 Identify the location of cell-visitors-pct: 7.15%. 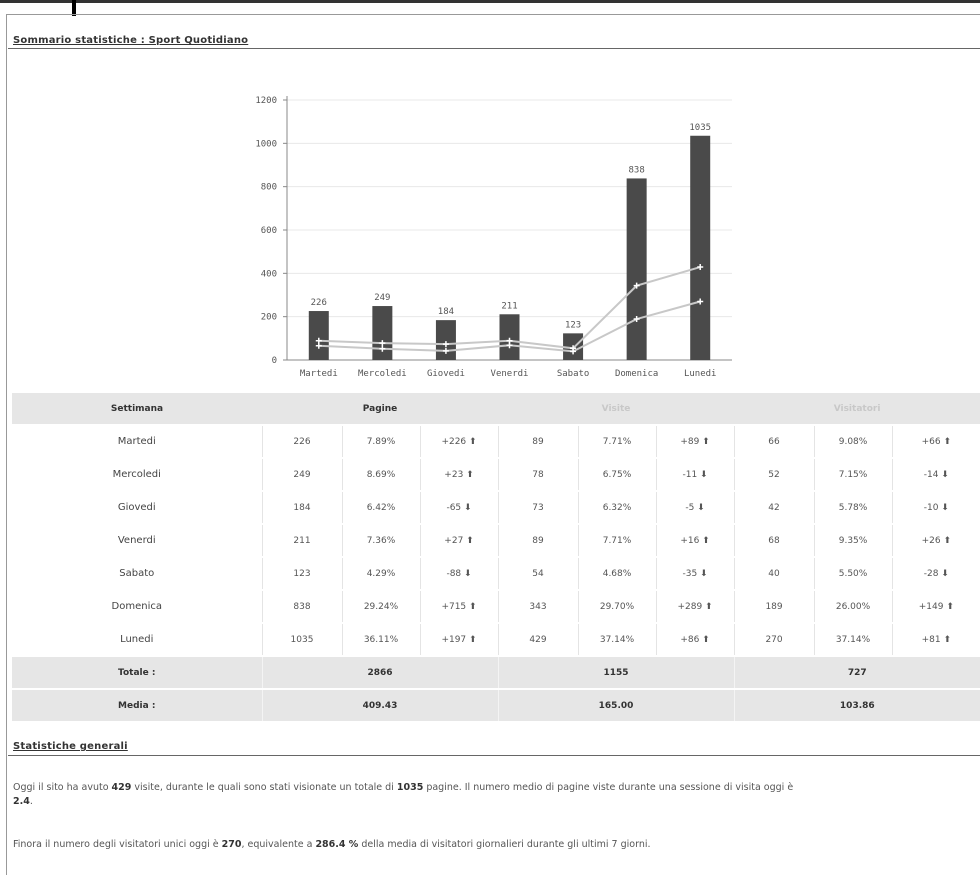
(853, 475).